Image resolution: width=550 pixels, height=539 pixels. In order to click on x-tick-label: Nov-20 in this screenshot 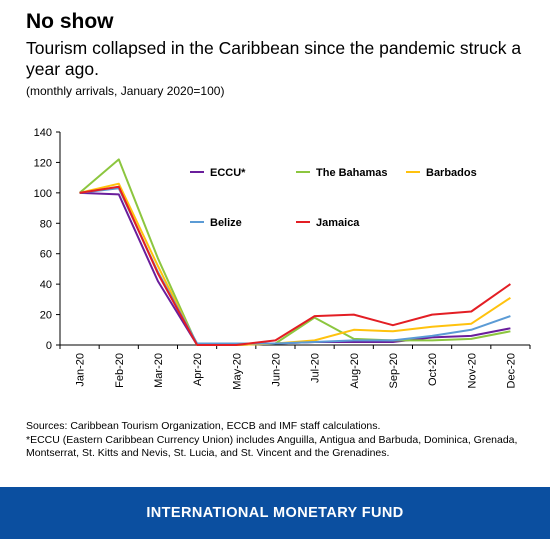, I will do `click(472, 370)`.